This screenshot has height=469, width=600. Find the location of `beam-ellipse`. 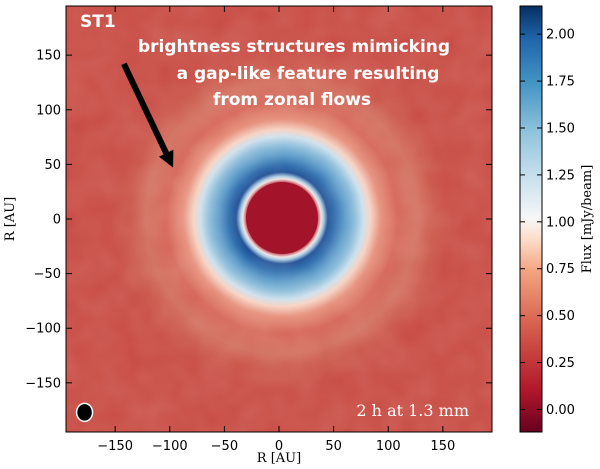

beam-ellipse is located at coordinates (84, 412).